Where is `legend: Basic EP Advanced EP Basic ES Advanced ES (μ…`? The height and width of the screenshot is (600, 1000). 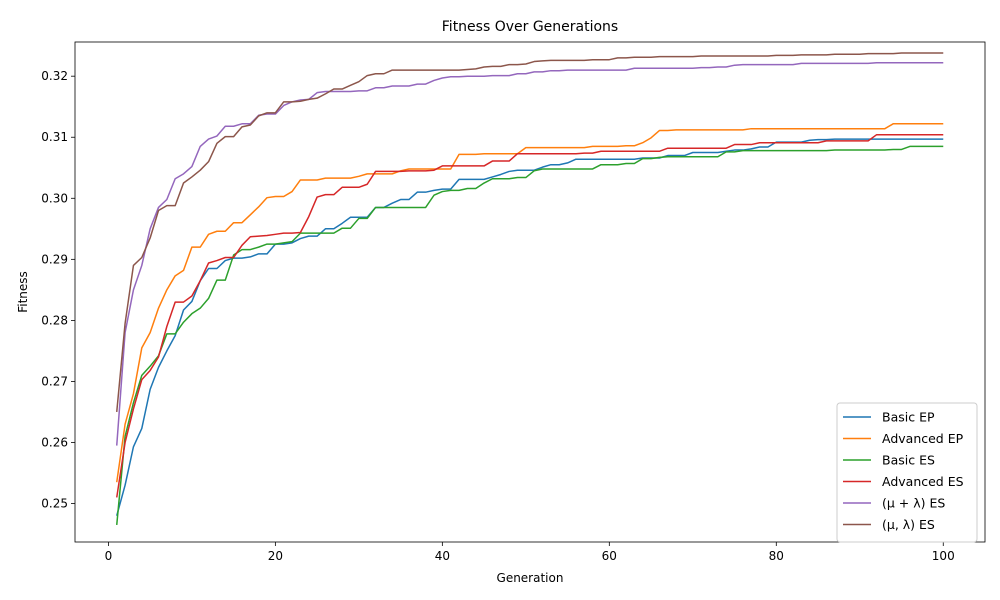
legend: Basic EP Advanced EP Basic ES Advanced ES (μ… is located at coordinates (907, 472).